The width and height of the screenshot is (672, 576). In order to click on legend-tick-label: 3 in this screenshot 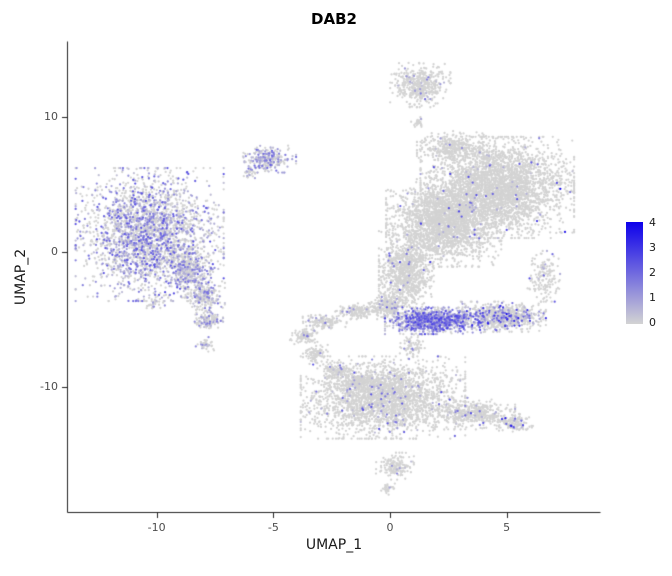, I will do `click(652, 247)`.